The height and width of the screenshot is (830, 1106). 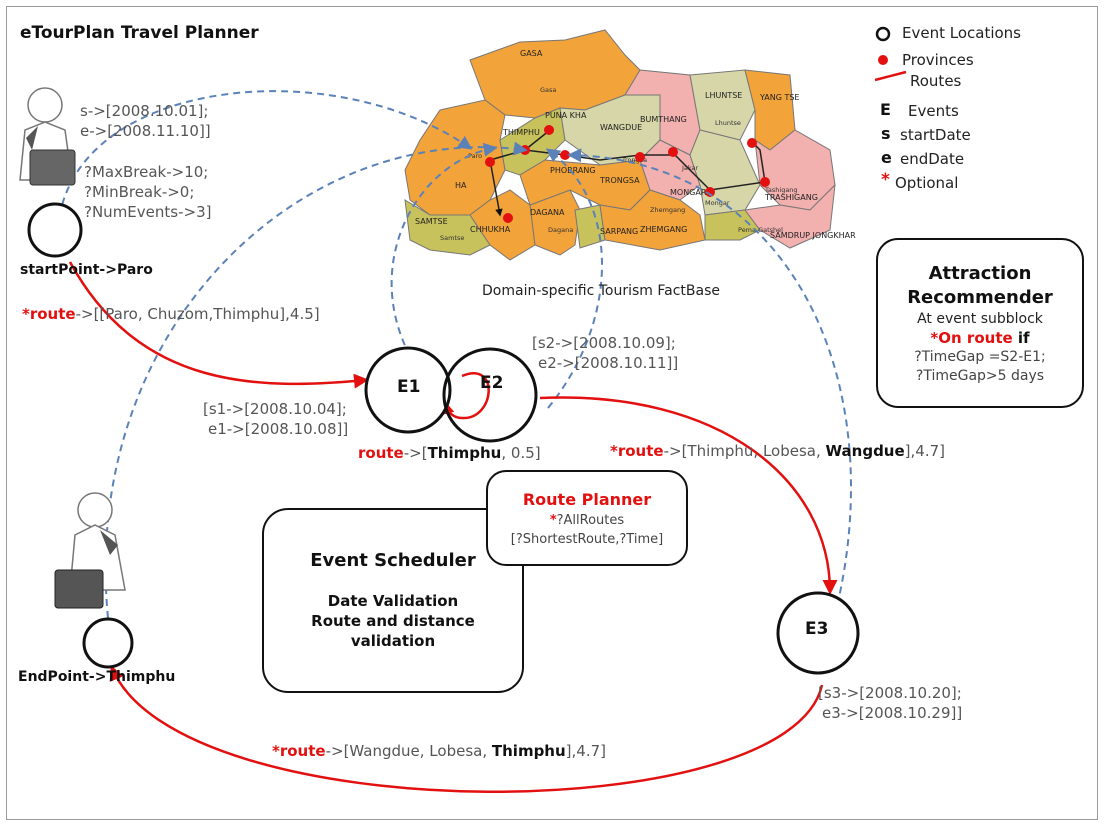 What do you see at coordinates (790, 216) in the screenshot?
I see `map-region-samdrup` at bounding box center [790, 216].